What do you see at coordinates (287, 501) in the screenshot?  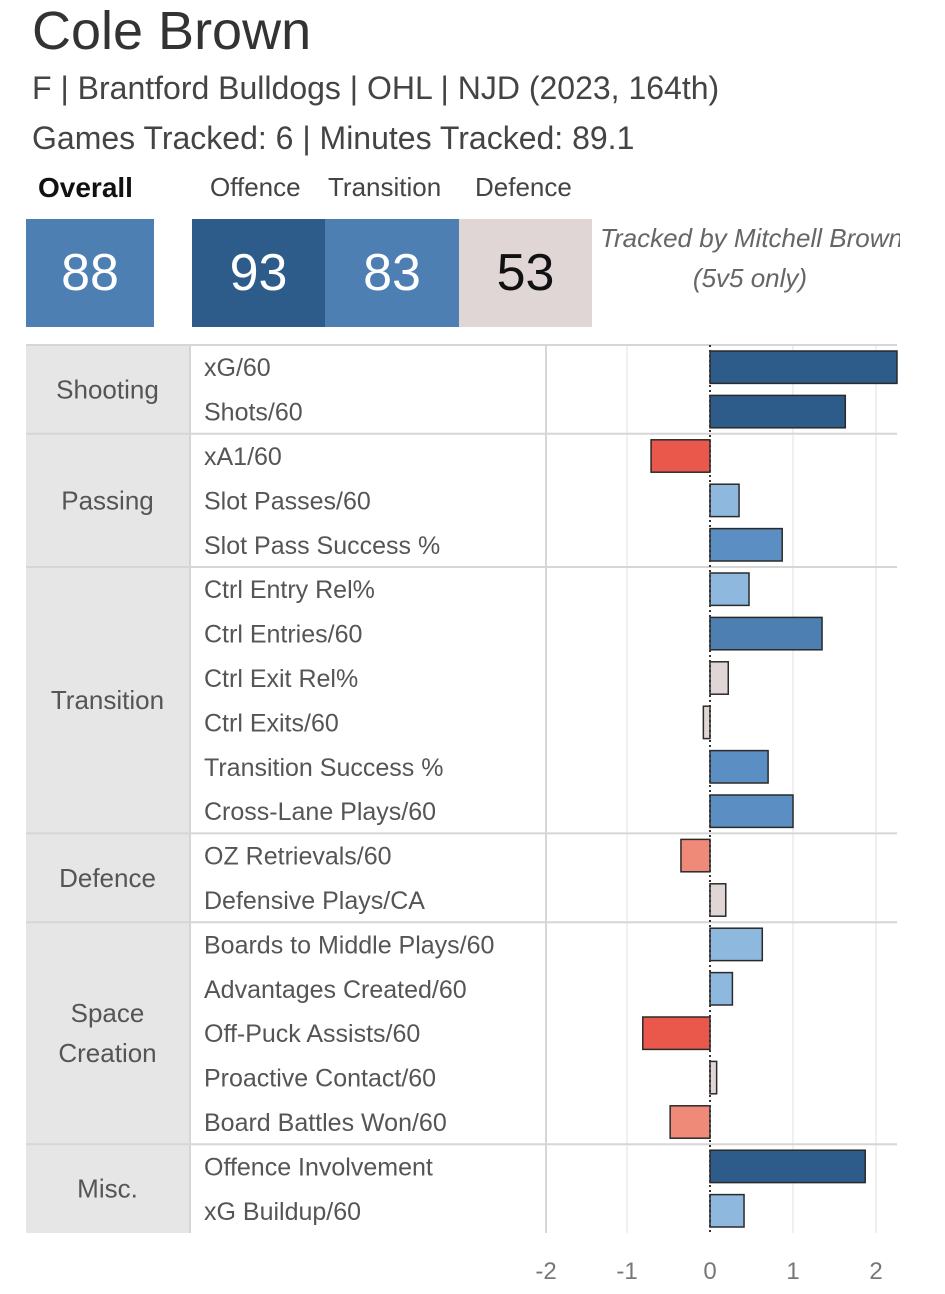 I see `metric-label: Slot Passes/60` at bounding box center [287, 501].